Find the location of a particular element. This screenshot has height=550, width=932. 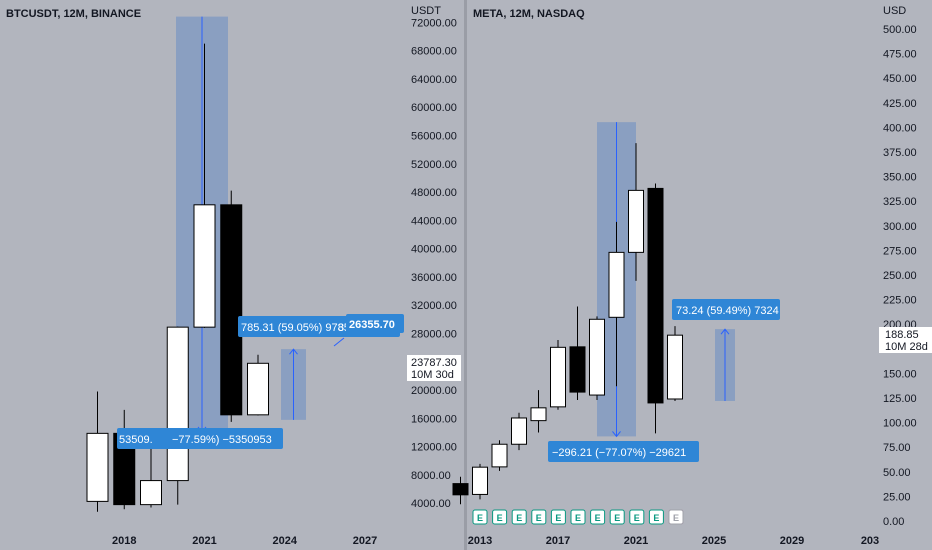

meta-y-tick: 425.00 is located at coordinates (900, 104).